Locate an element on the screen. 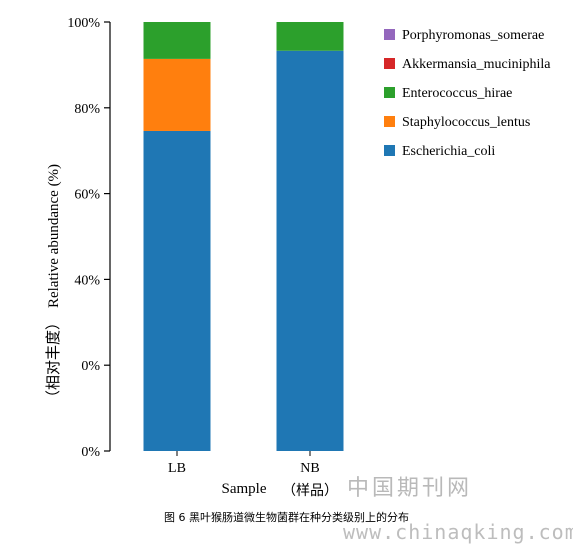 The height and width of the screenshot is (544, 573). watermark-site-url: www.chinaqking.com is located at coordinates (458, 532).